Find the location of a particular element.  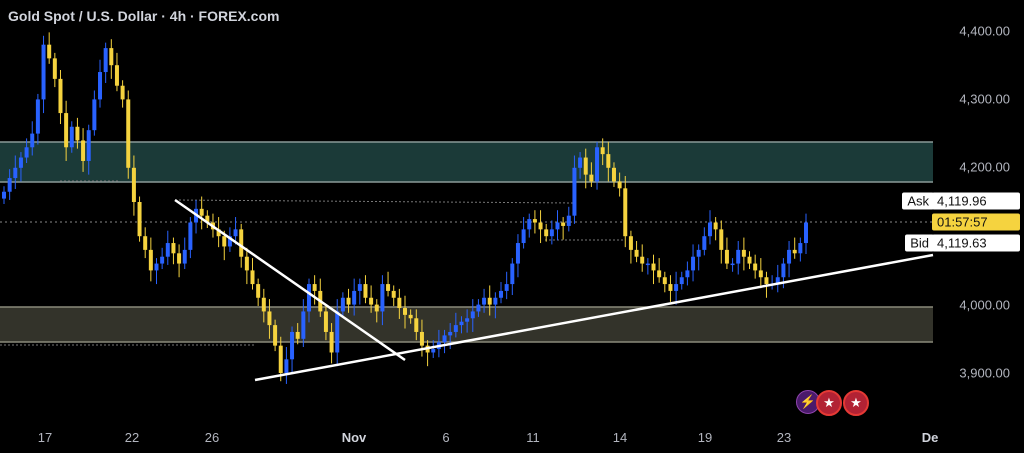

ask-label: Ask is located at coordinates (918, 201).